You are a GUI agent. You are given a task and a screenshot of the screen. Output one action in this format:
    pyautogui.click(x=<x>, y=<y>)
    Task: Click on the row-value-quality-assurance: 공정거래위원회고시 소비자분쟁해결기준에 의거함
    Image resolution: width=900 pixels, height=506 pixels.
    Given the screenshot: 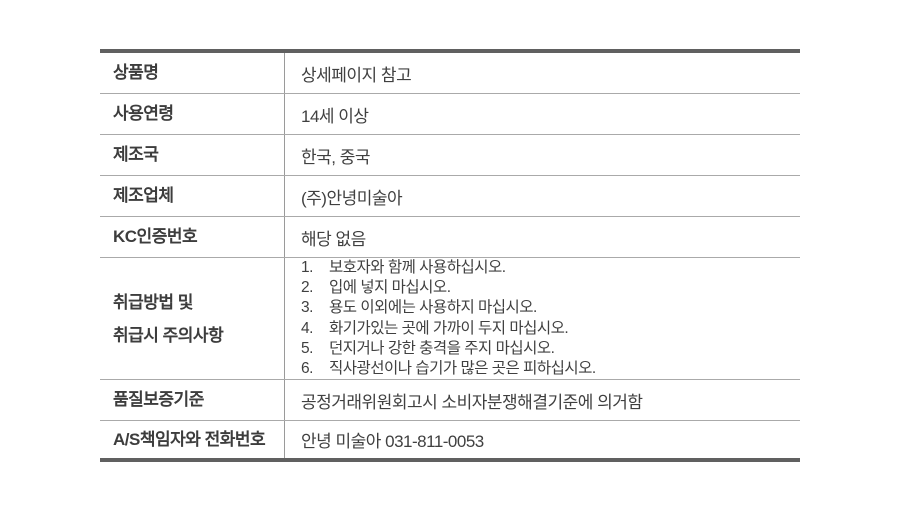 What is the action you would take?
    pyautogui.click(x=542, y=400)
    